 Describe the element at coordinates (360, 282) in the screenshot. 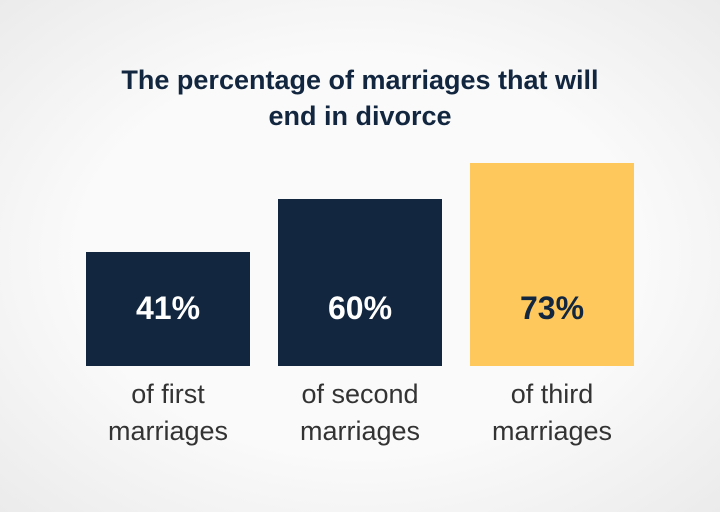

I see `bar: 60%` at that location.